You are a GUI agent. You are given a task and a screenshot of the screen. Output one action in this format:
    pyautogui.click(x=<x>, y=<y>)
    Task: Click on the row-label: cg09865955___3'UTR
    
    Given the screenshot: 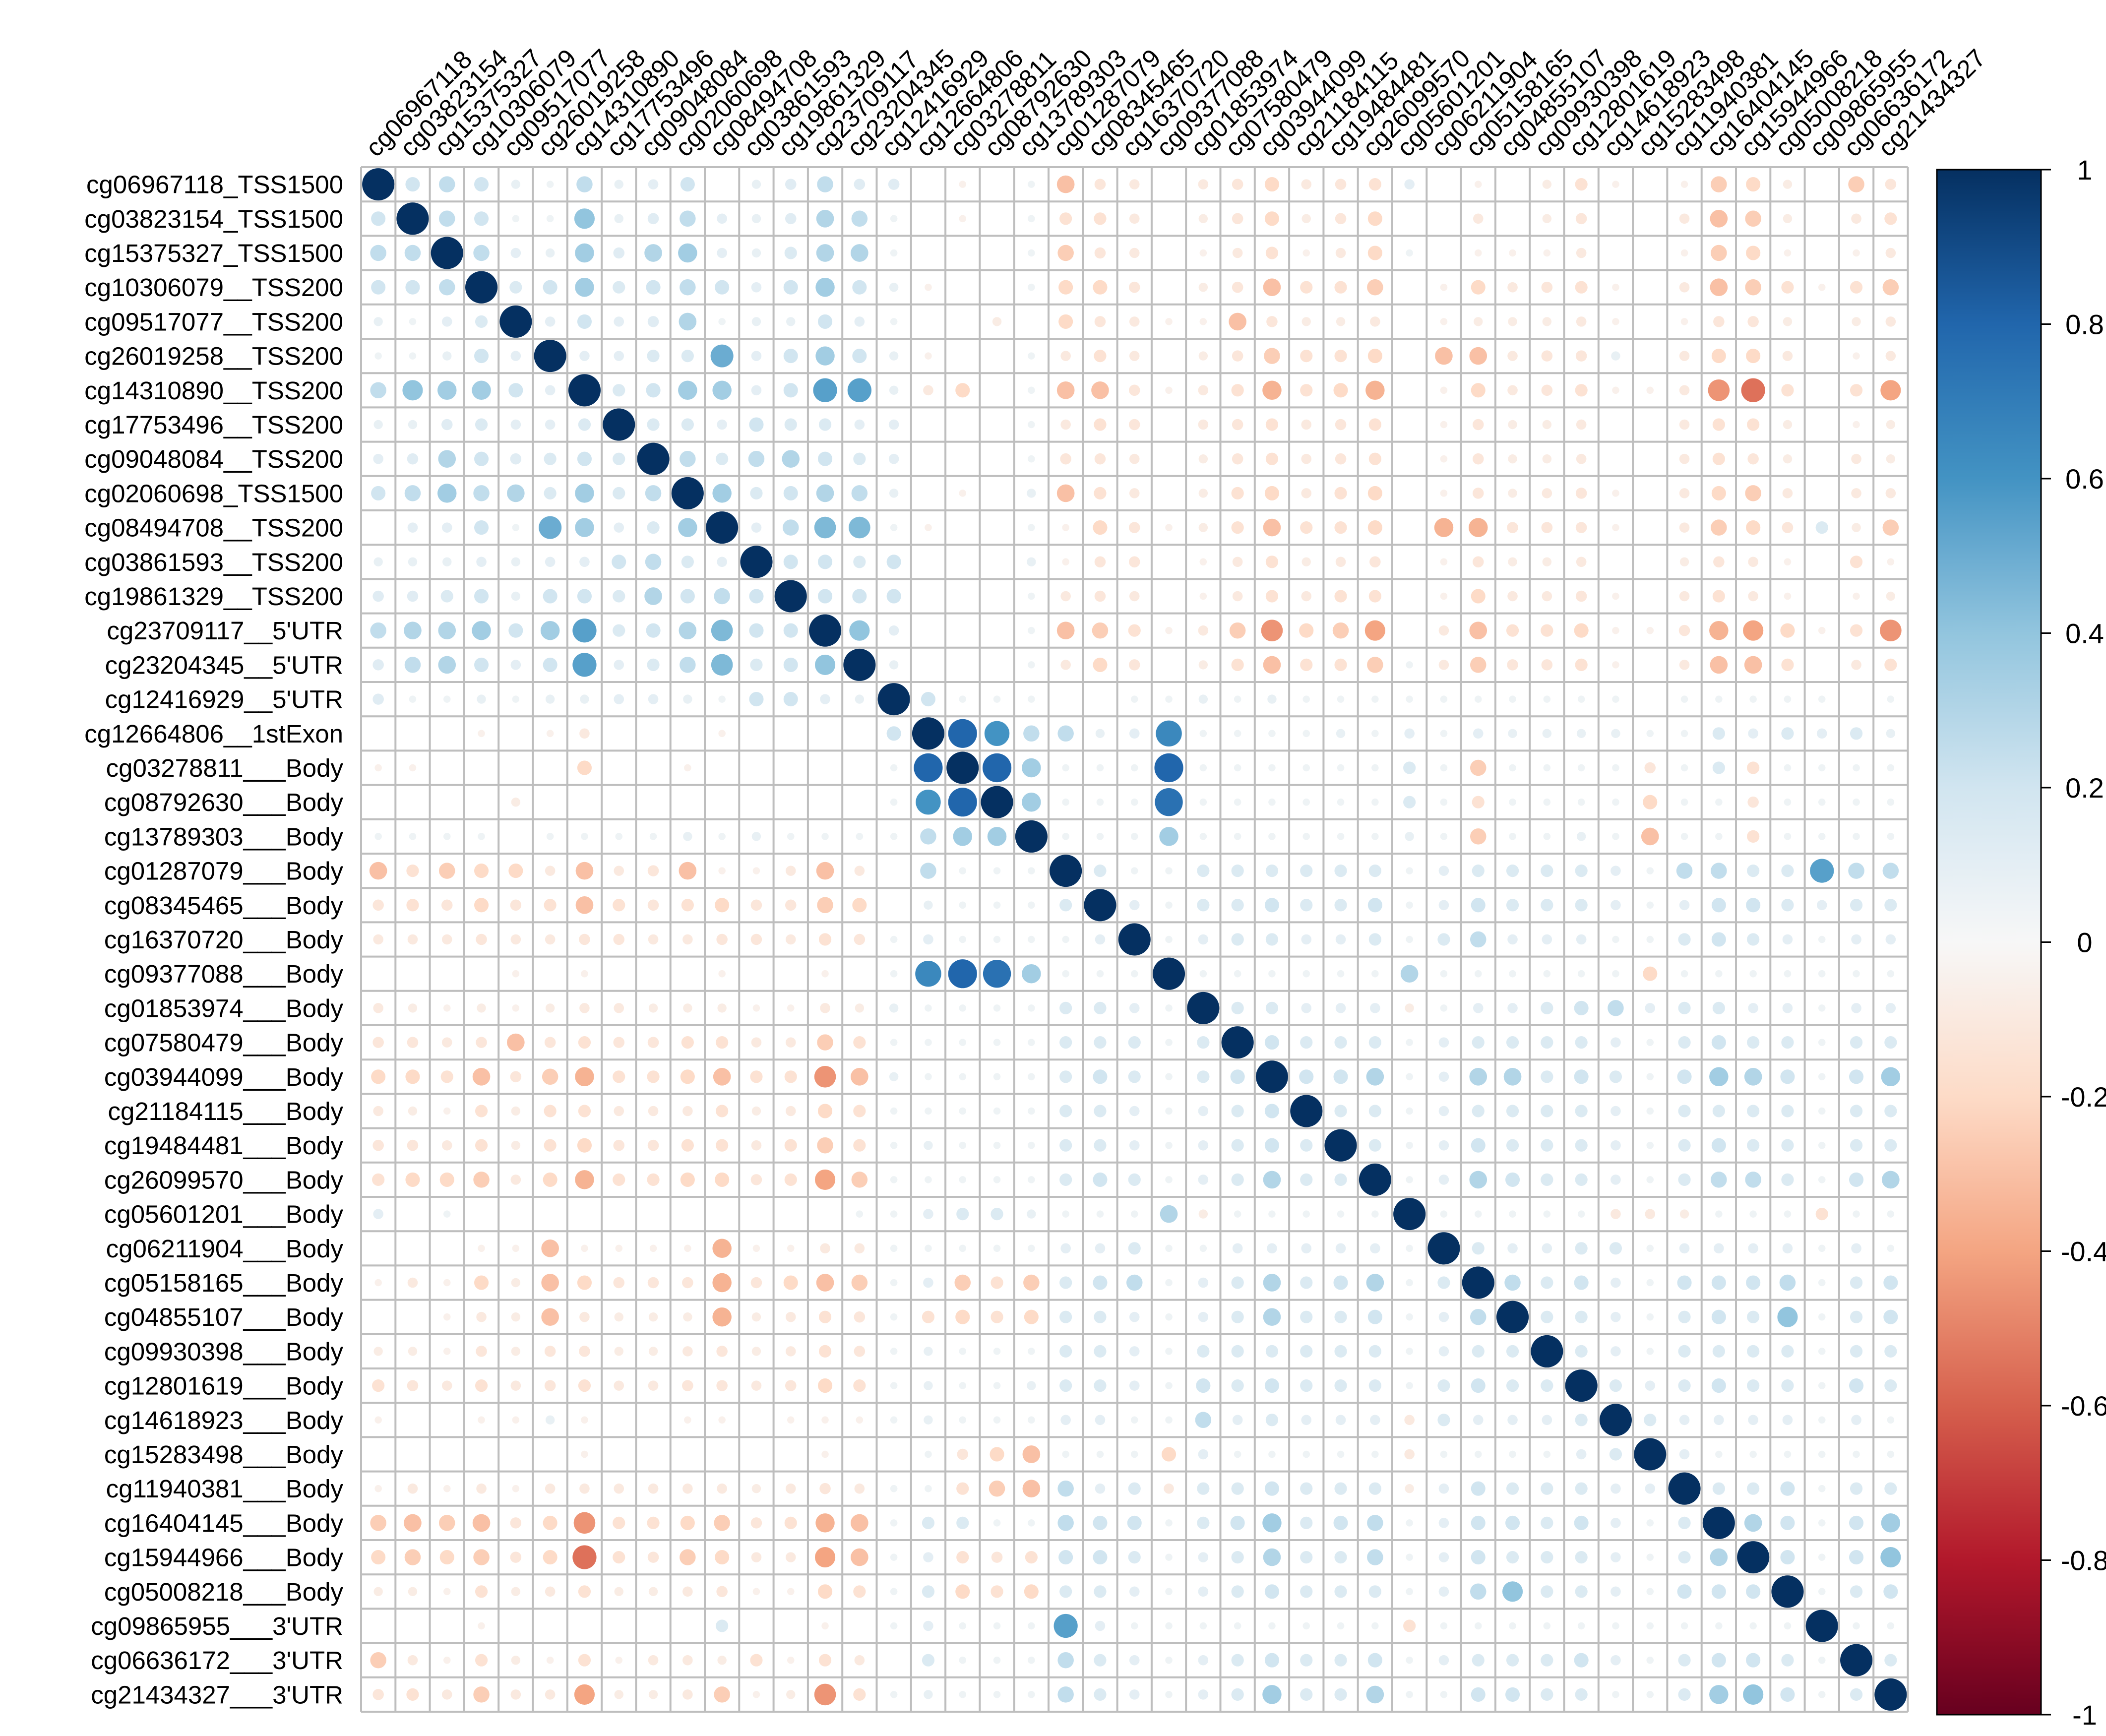 What is the action you would take?
    pyautogui.click(x=217, y=1626)
    